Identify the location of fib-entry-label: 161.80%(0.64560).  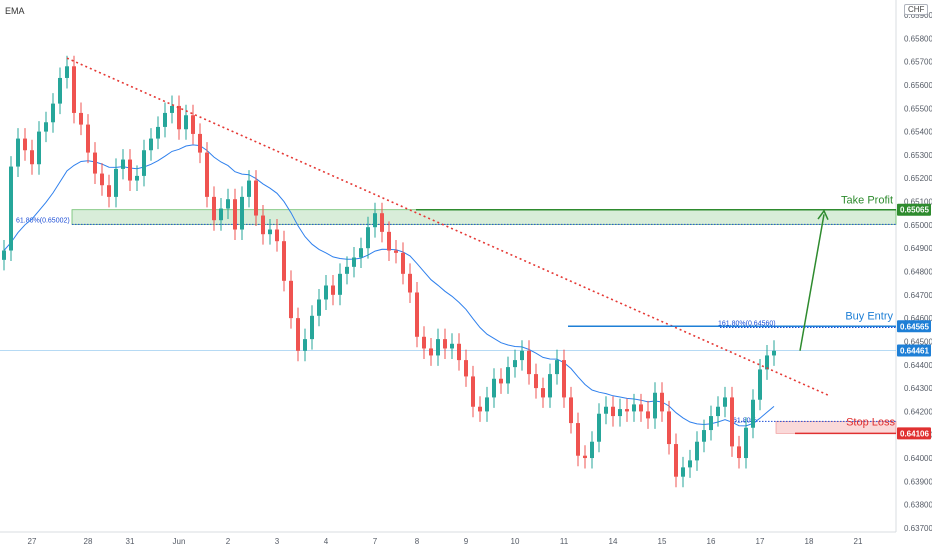
(747, 323).